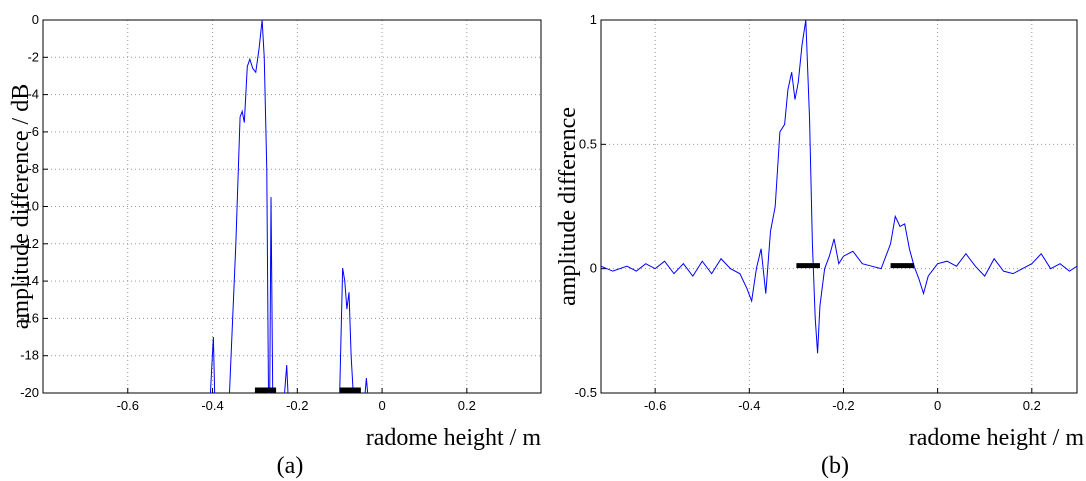 The height and width of the screenshot is (481, 1086). What do you see at coordinates (33, 56) in the screenshot?
I see `y-tick-label: -2` at bounding box center [33, 56].